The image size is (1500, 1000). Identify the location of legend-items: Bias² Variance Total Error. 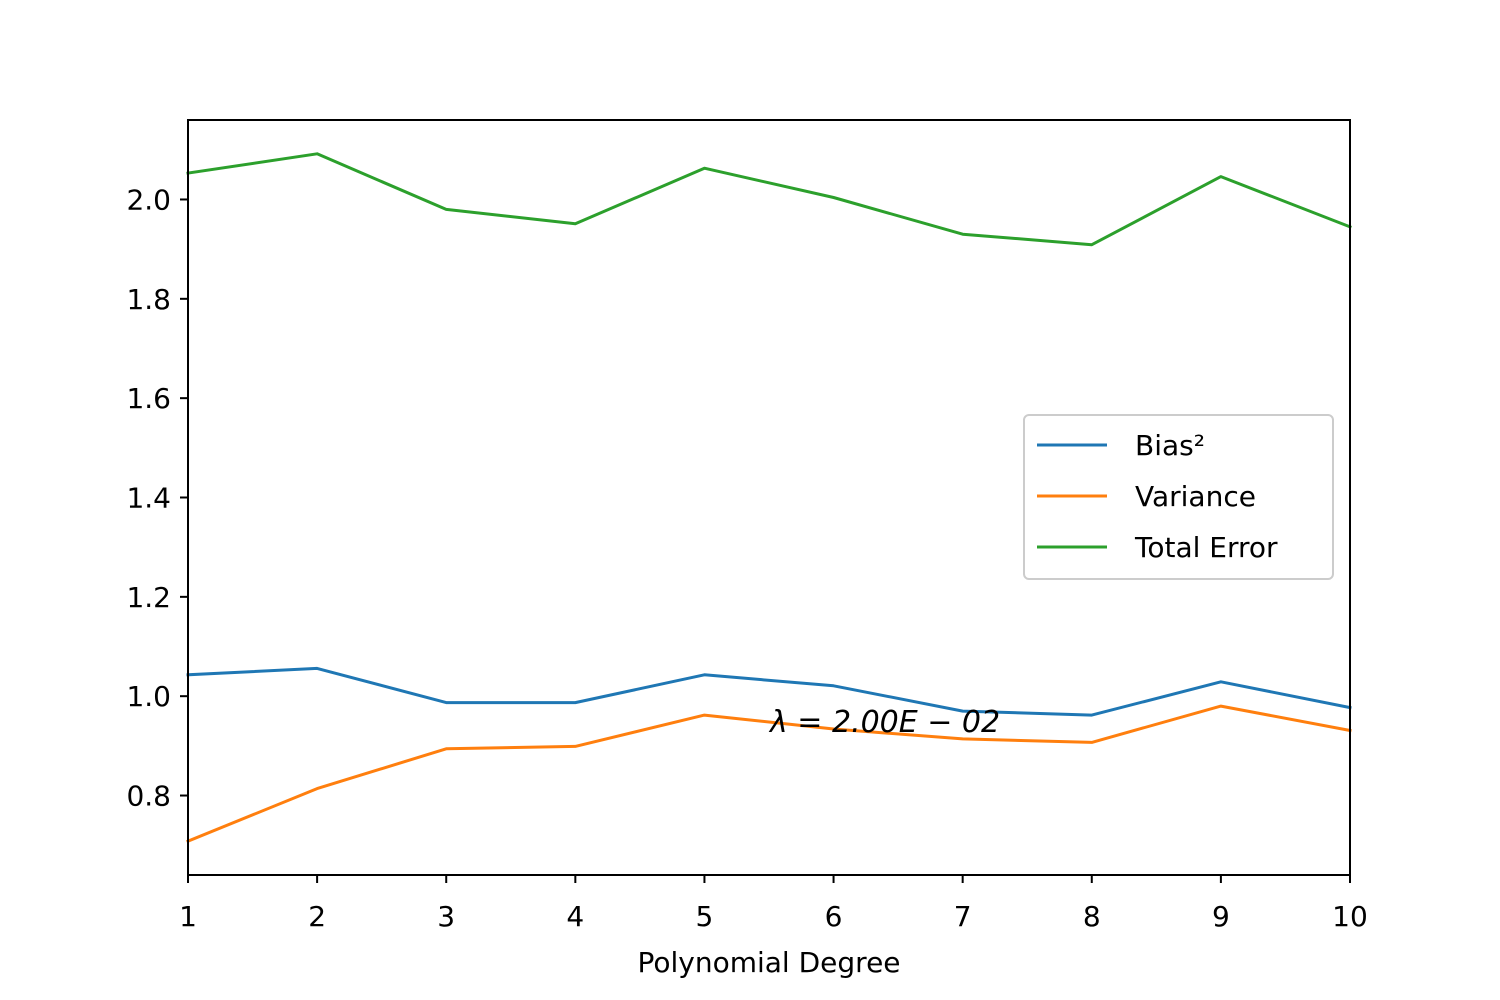
(1157, 496).